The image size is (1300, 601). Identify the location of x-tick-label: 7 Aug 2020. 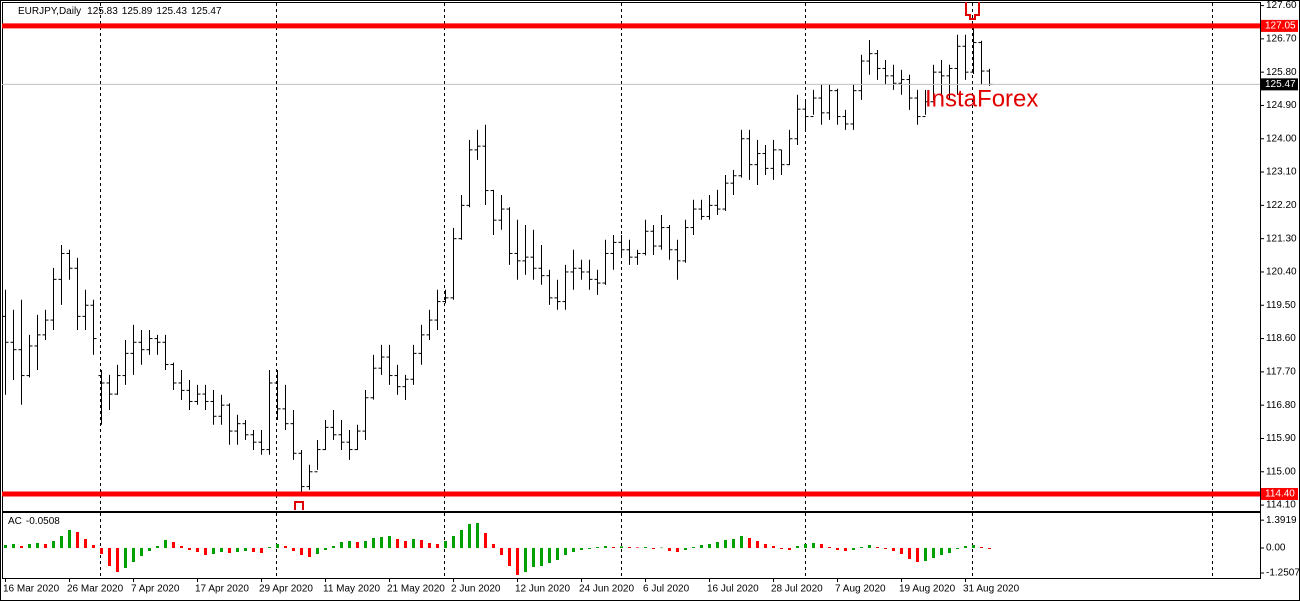
(860, 589).